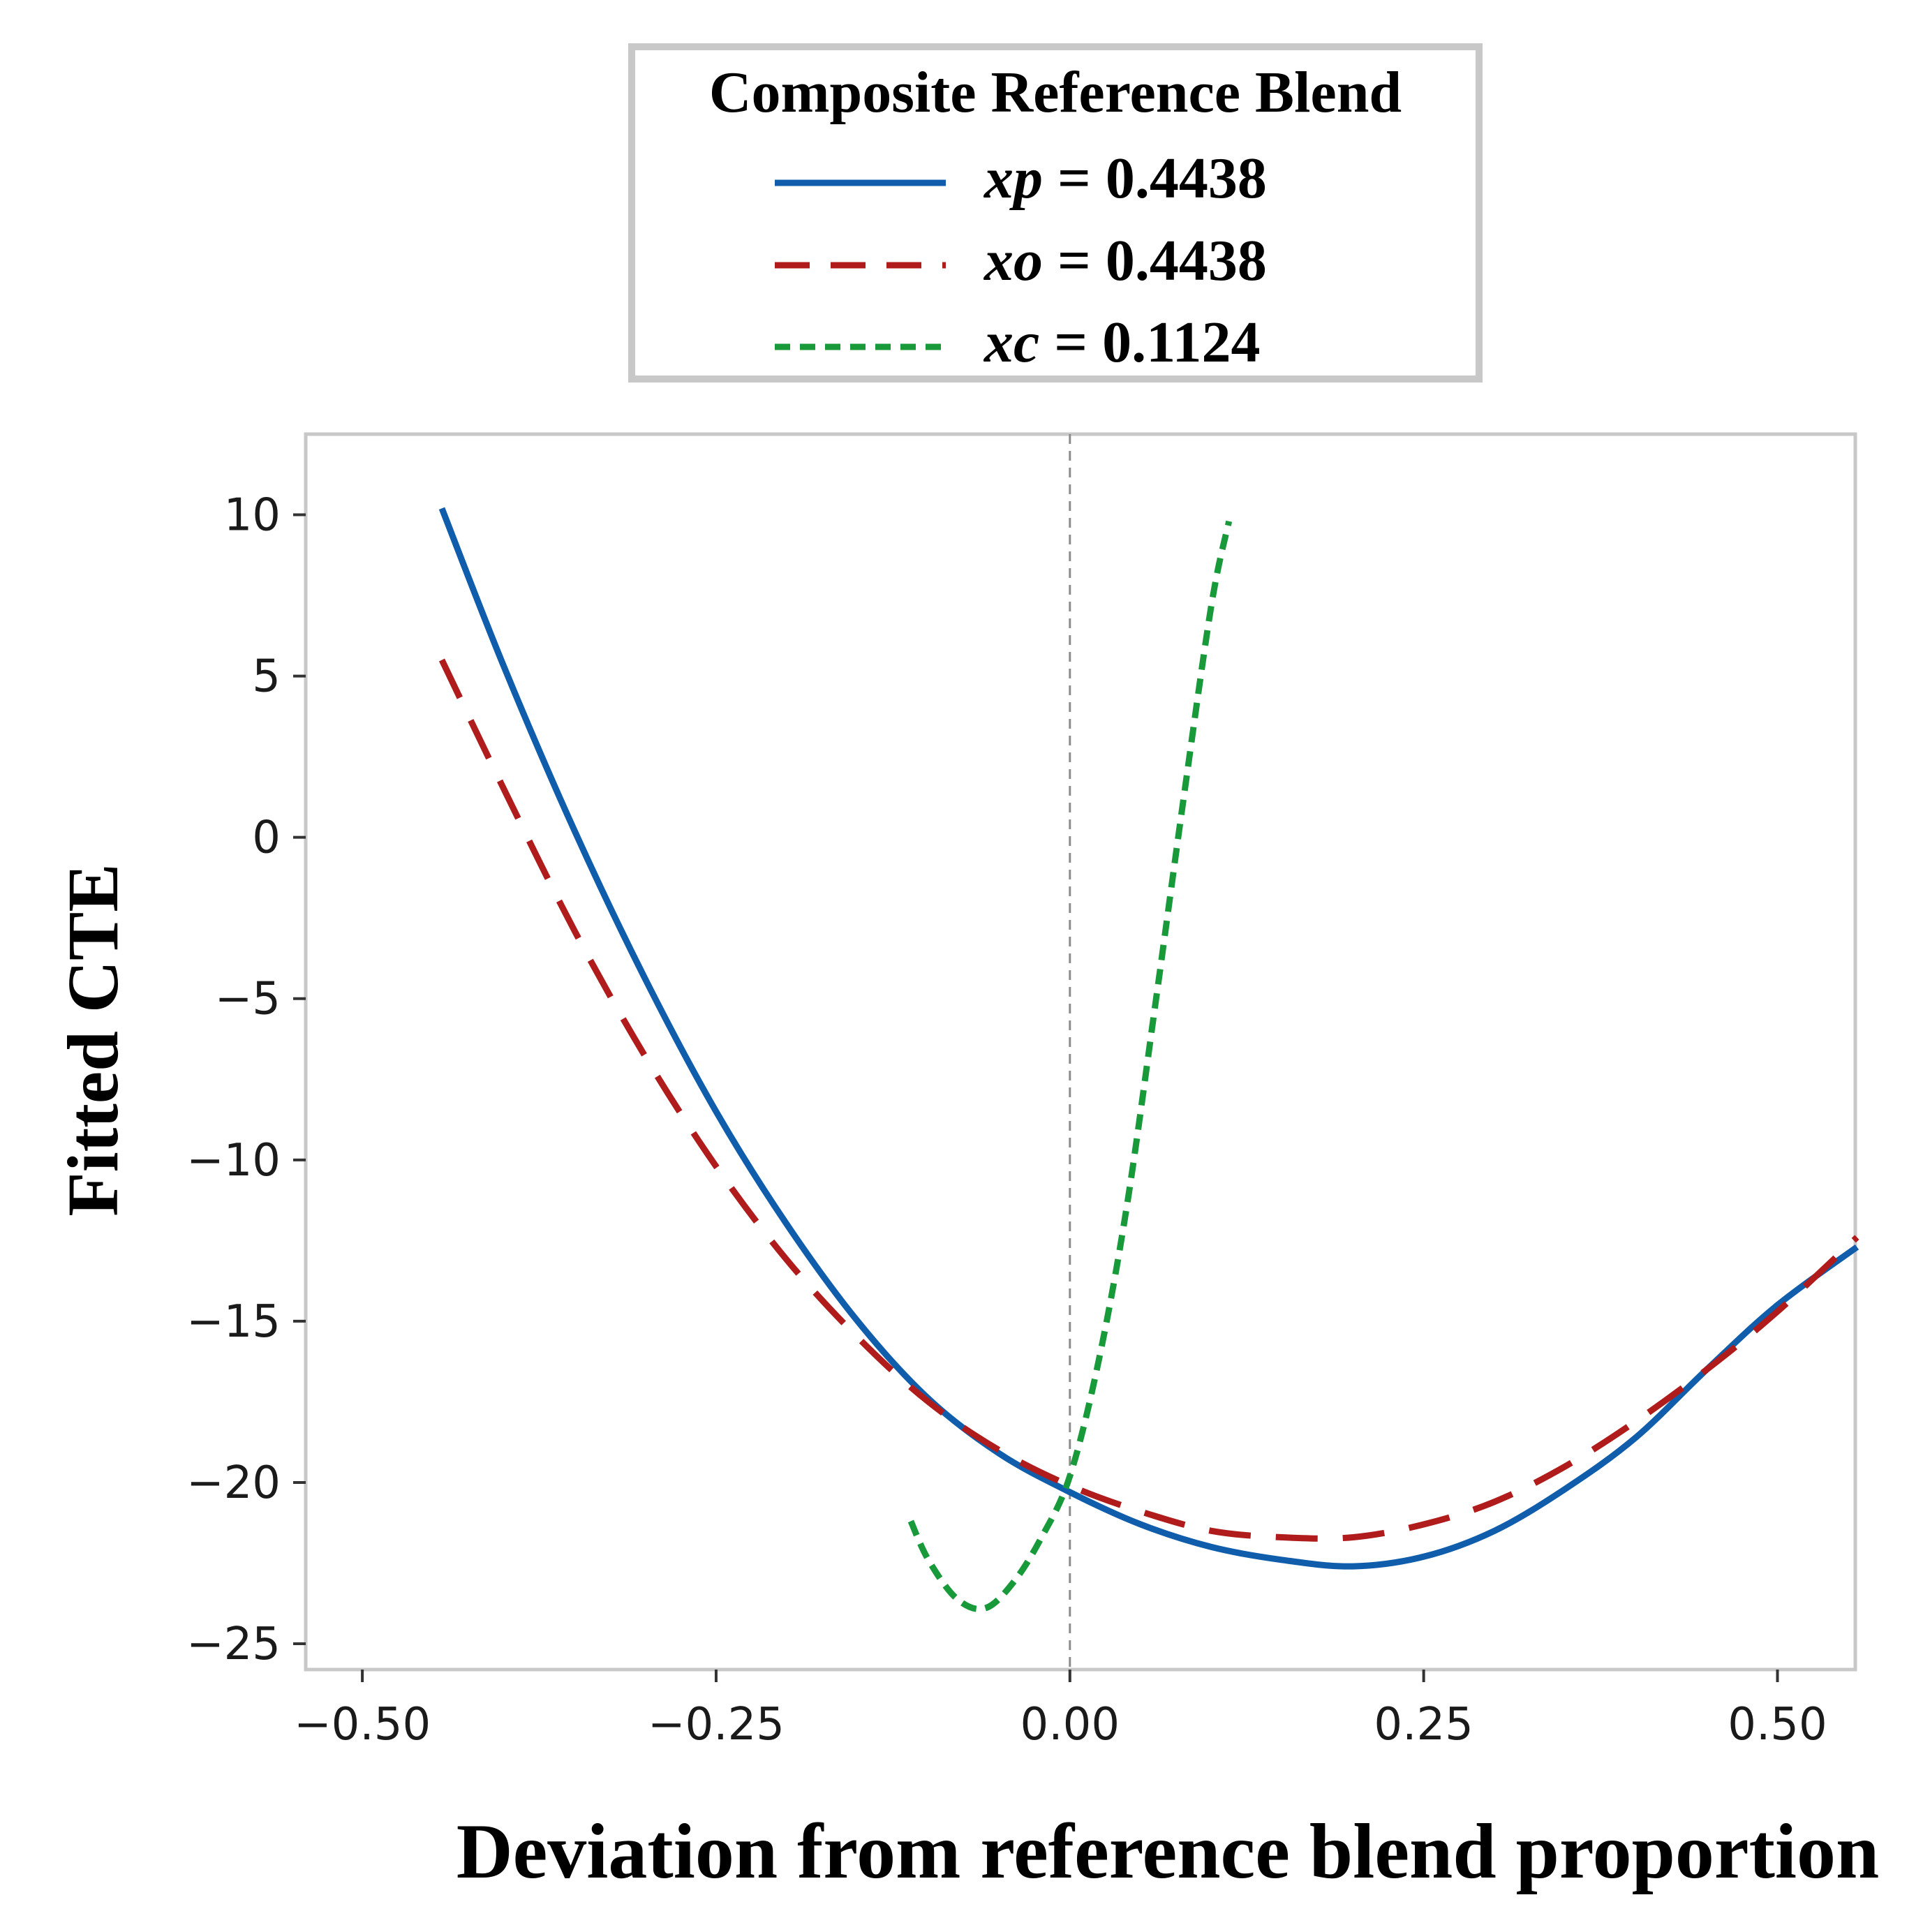  I want to click on y-tick-label: −20, so click(234, 1483).